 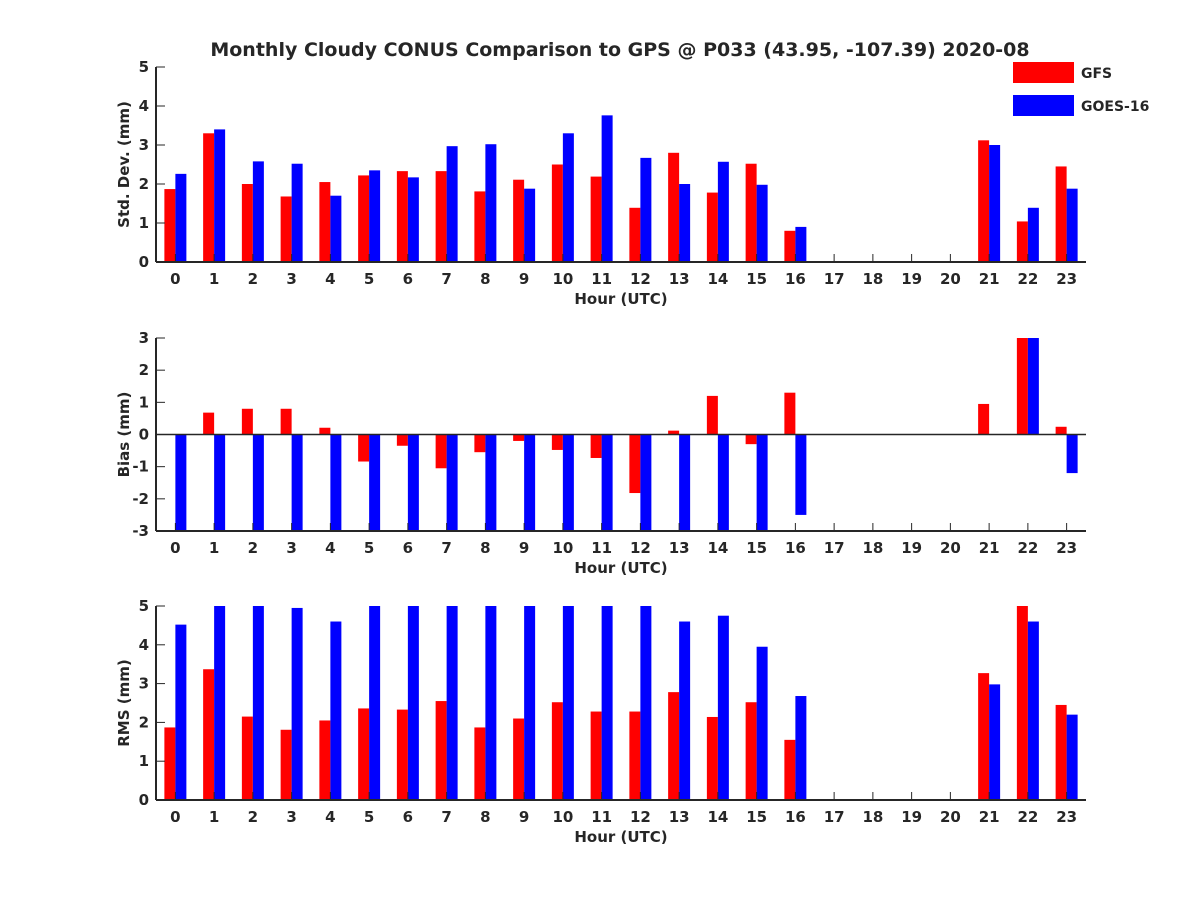 I want to click on y-tick-label: 1, so click(x=144, y=402).